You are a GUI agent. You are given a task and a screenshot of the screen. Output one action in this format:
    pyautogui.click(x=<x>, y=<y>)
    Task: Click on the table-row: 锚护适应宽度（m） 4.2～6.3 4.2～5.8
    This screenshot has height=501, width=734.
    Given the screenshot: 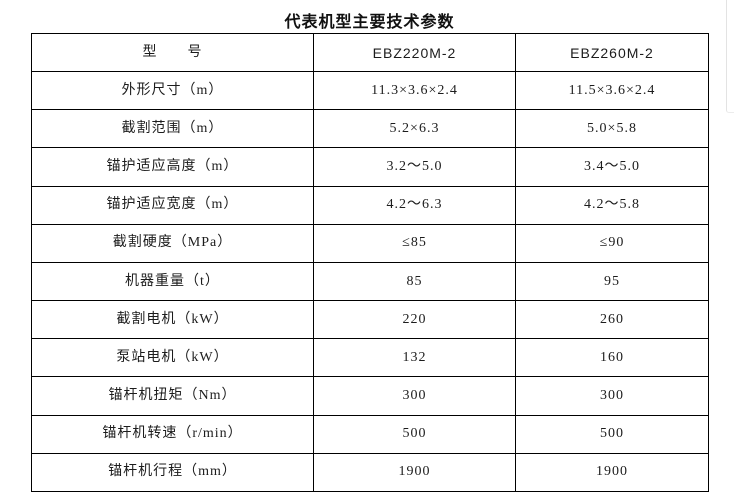 What is the action you would take?
    pyautogui.click(x=370, y=205)
    